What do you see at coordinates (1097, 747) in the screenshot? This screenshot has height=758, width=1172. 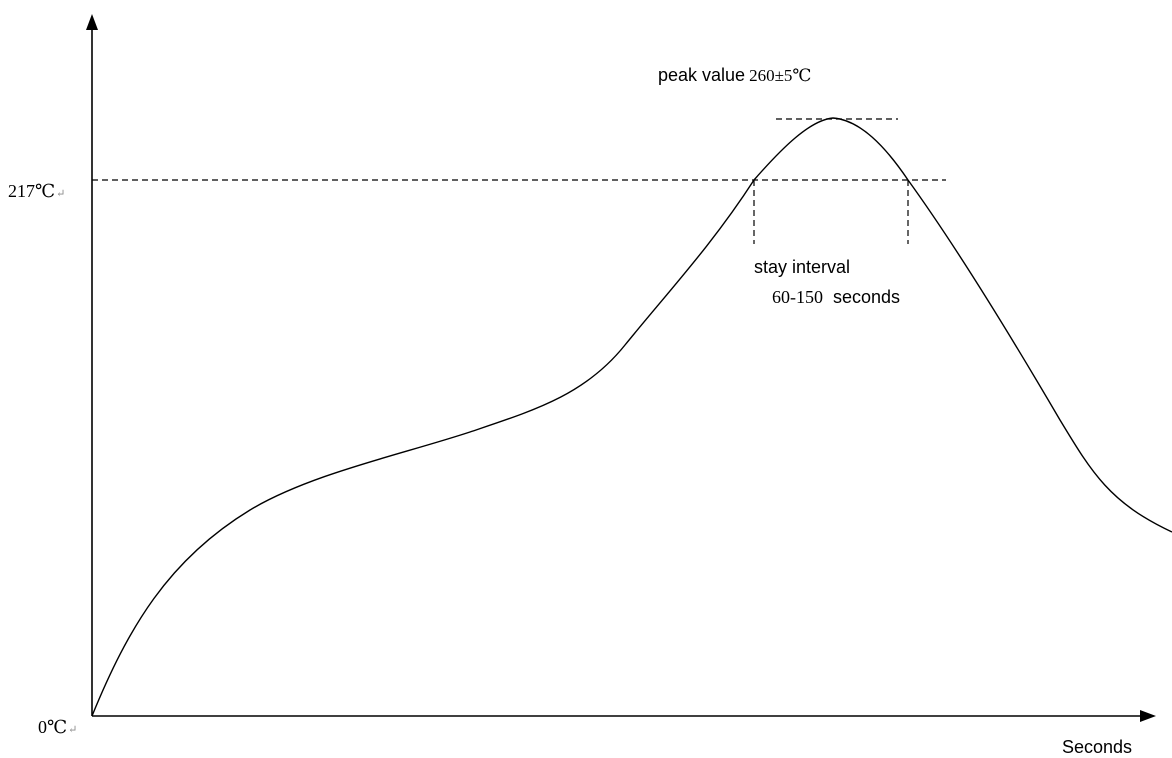 I see `x-axis-label: Seconds` at bounding box center [1097, 747].